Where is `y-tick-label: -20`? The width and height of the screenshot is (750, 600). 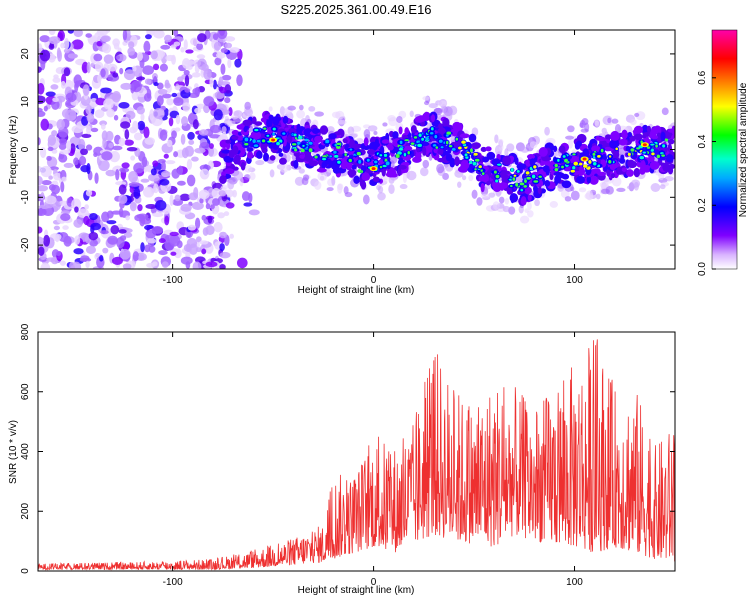
y-tick-label: -20 is located at coordinates (25, 244).